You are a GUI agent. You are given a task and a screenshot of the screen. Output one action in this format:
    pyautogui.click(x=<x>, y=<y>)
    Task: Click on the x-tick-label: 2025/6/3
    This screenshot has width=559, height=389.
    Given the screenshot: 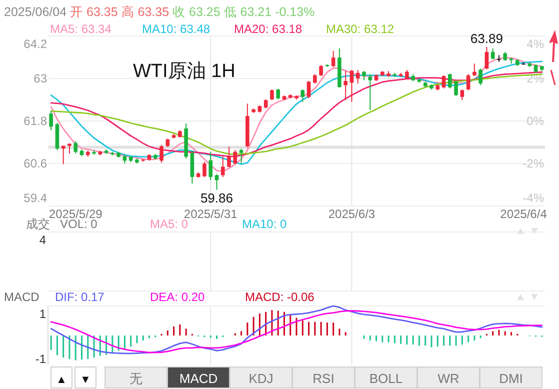 What is the action you would take?
    pyautogui.click(x=352, y=214)
    